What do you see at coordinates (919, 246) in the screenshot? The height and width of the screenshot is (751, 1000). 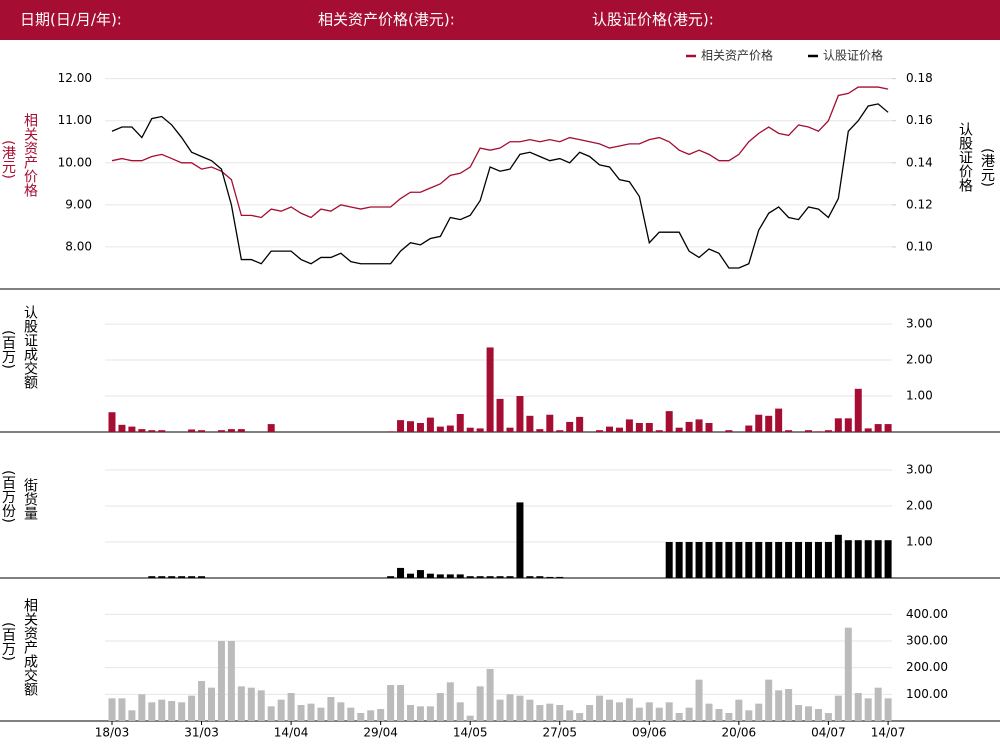 I see `y2-tick-label: 0.10` at bounding box center [919, 246].